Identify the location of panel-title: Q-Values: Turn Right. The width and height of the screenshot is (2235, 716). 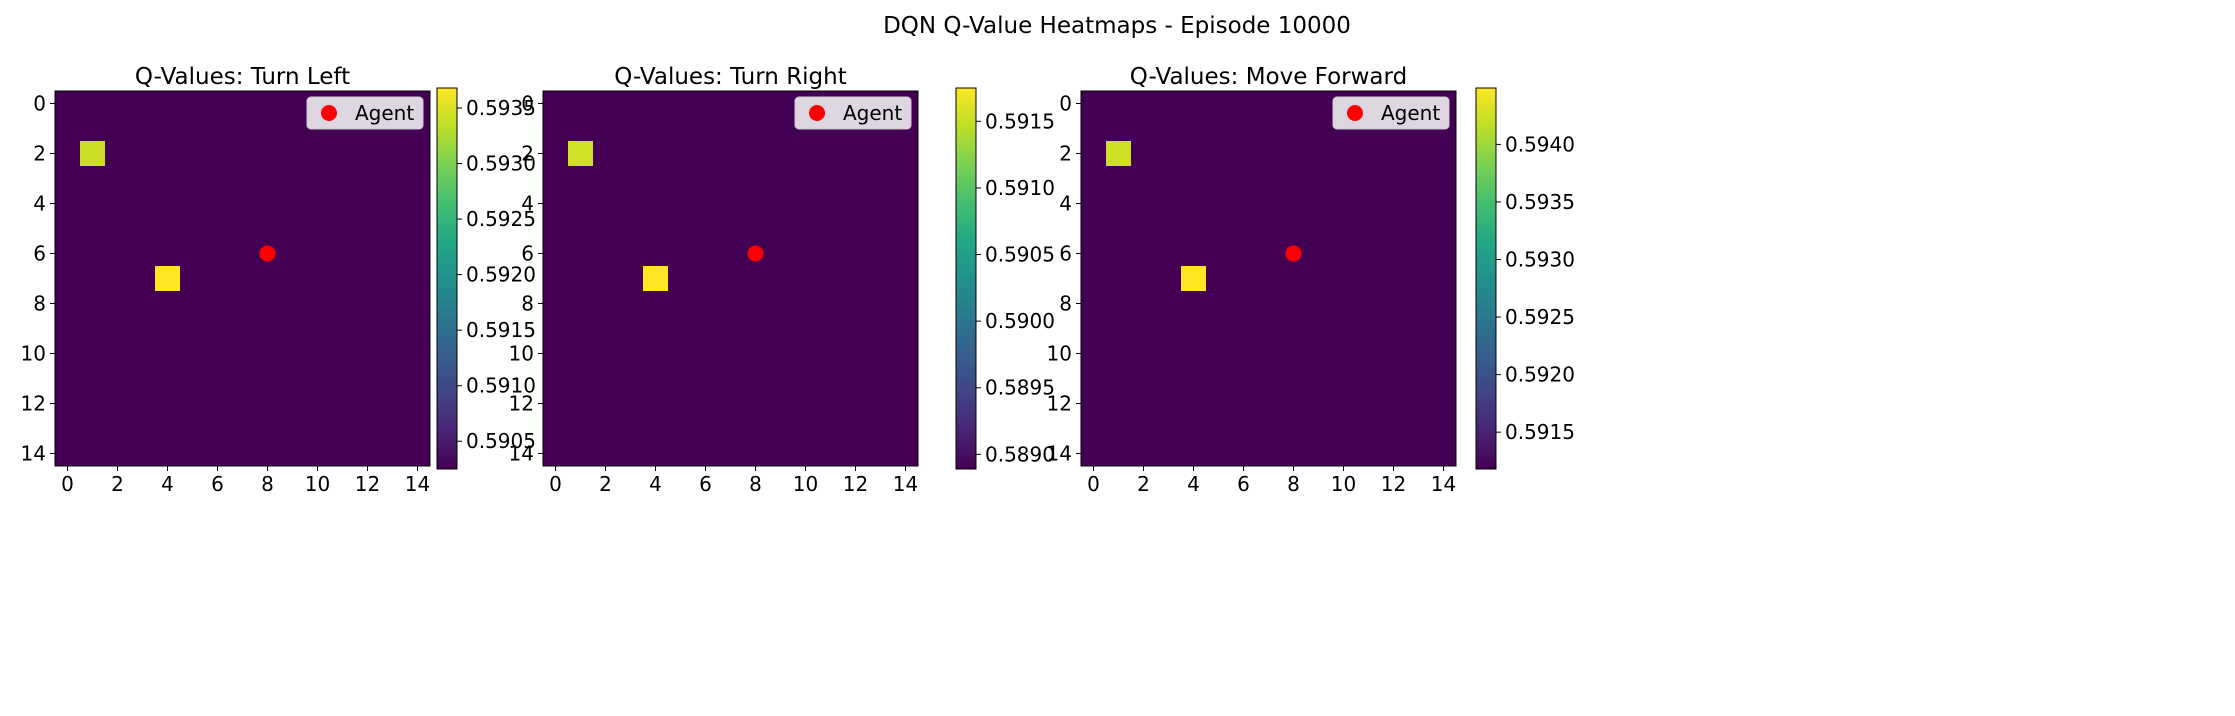
(730, 77).